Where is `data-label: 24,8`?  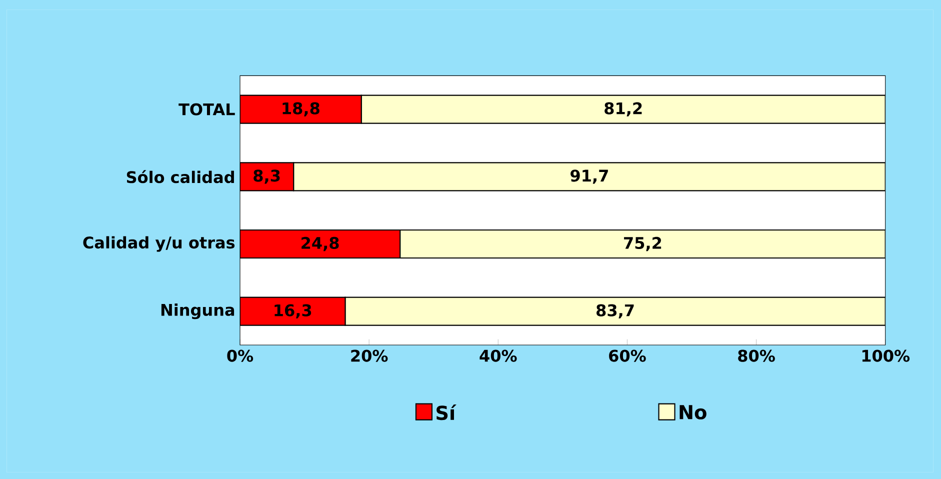 data-label: 24,8 is located at coordinates (320, 244).